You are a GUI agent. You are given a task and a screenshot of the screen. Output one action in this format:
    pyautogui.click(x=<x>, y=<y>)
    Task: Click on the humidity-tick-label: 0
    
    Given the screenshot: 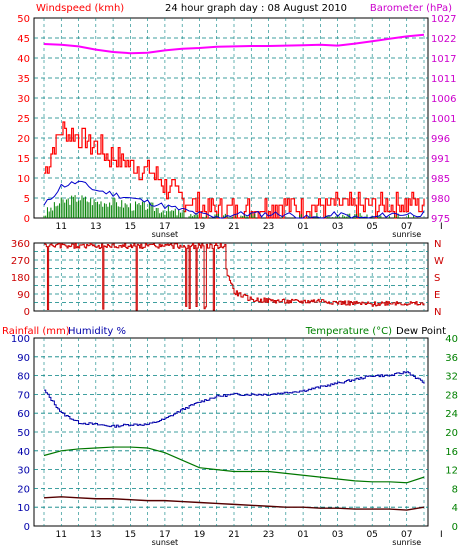 What is the action you would take?
    pyautogui.click(x=27, y=527)
    